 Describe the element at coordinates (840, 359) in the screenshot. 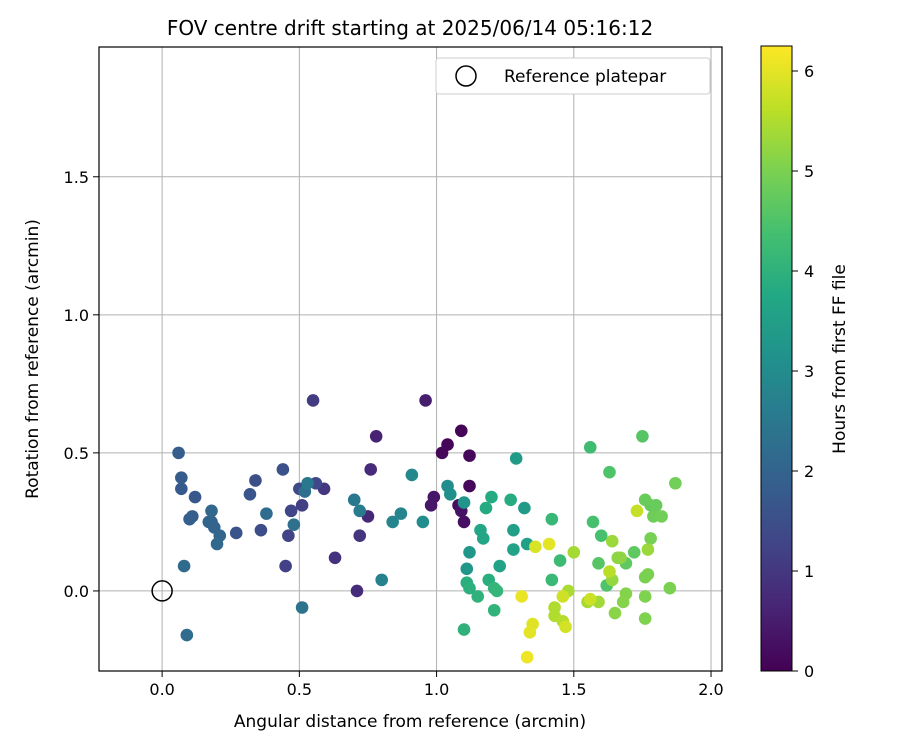

I see `colorbar-label: Hours from first FF file` at that location.